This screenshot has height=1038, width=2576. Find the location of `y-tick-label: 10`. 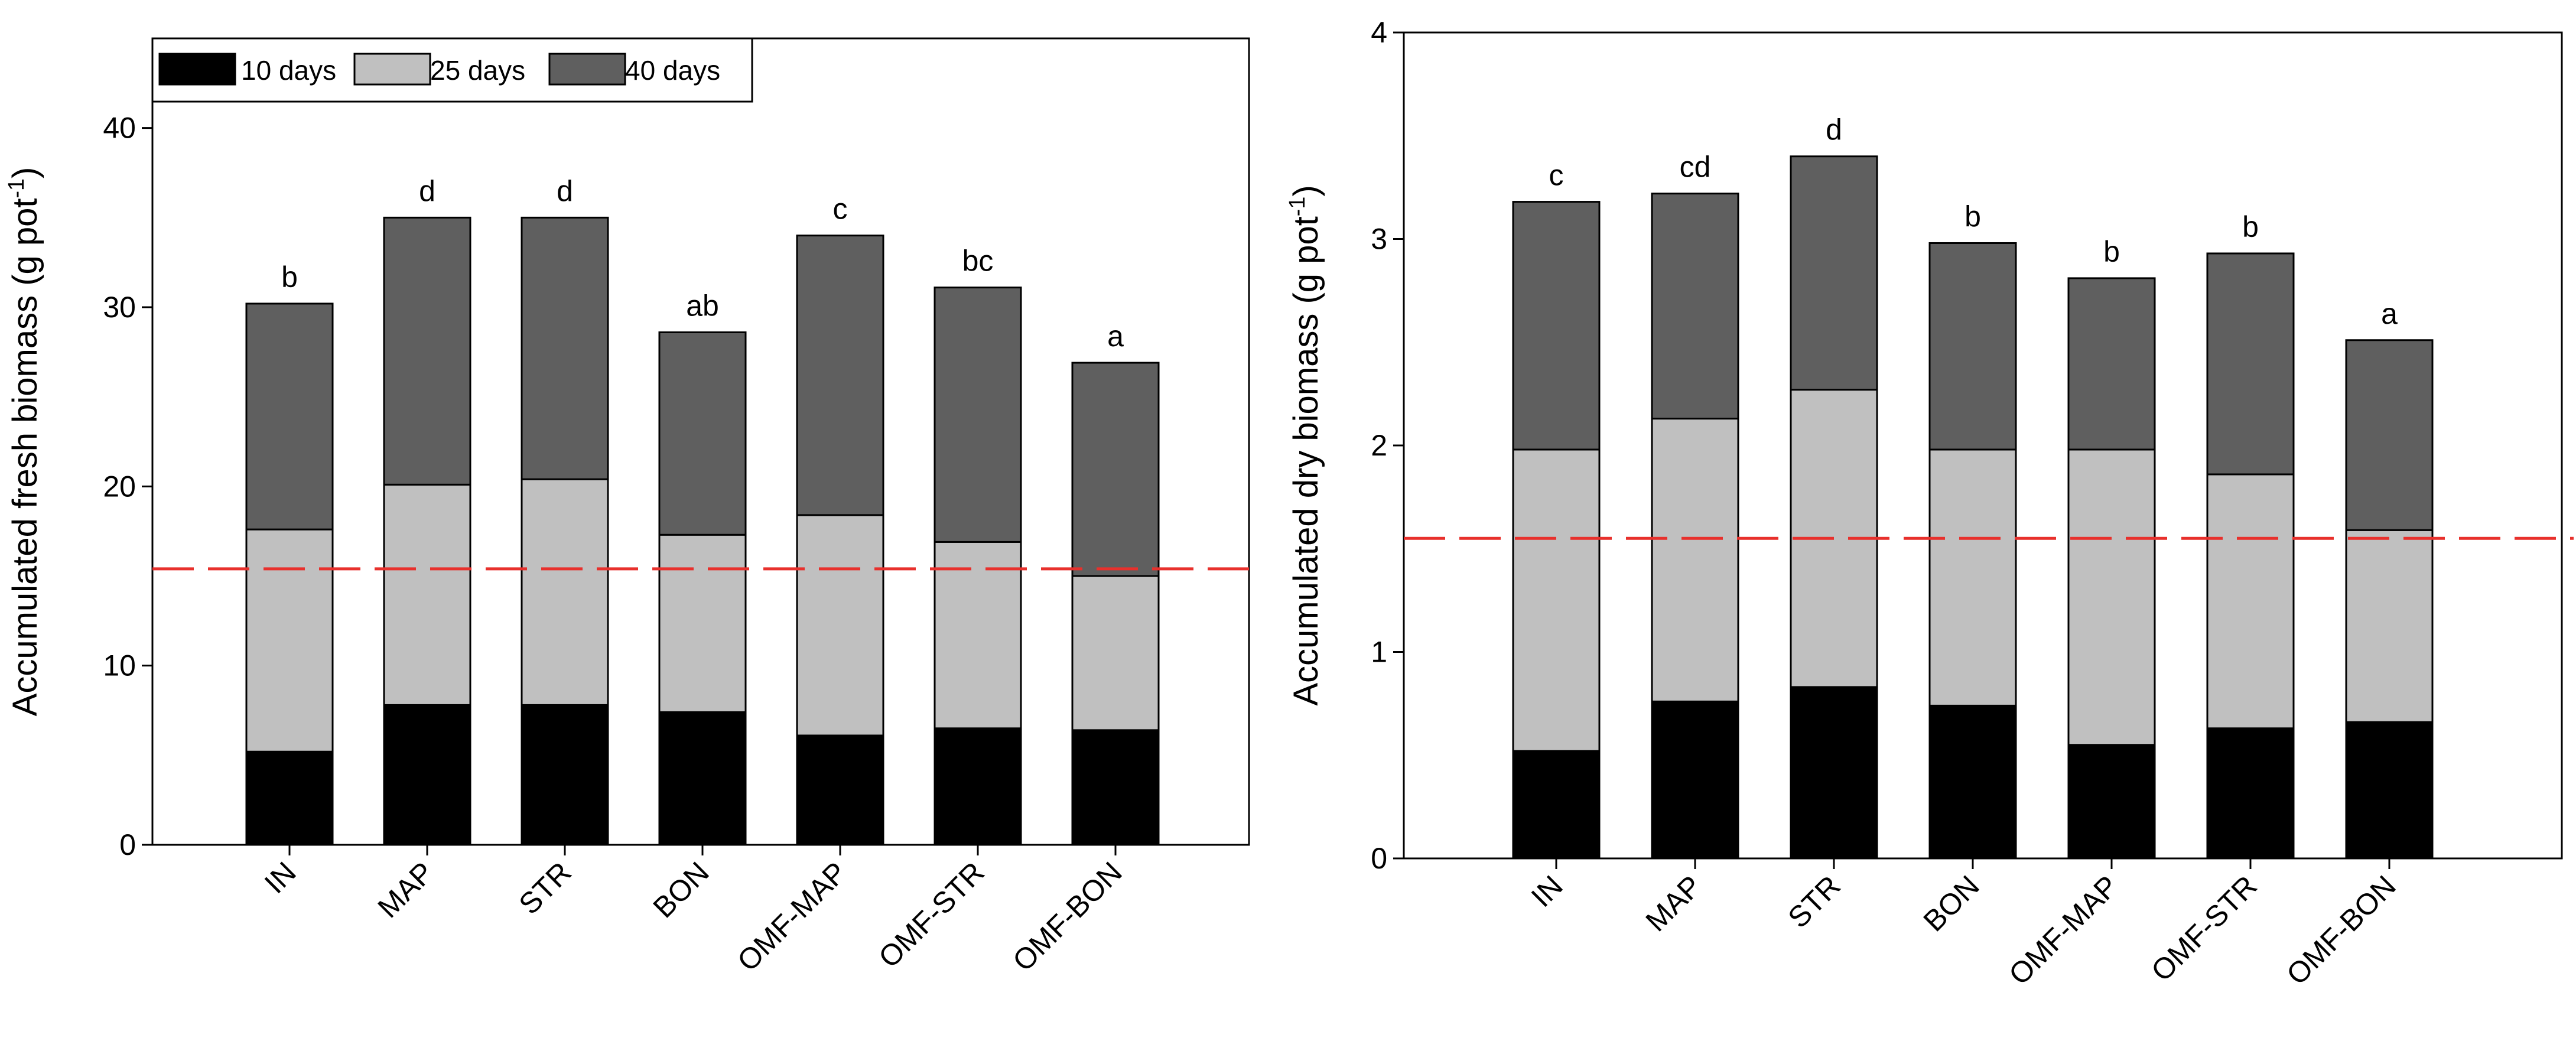

y-tick-label: 10 is located at coordinates (119, 665).